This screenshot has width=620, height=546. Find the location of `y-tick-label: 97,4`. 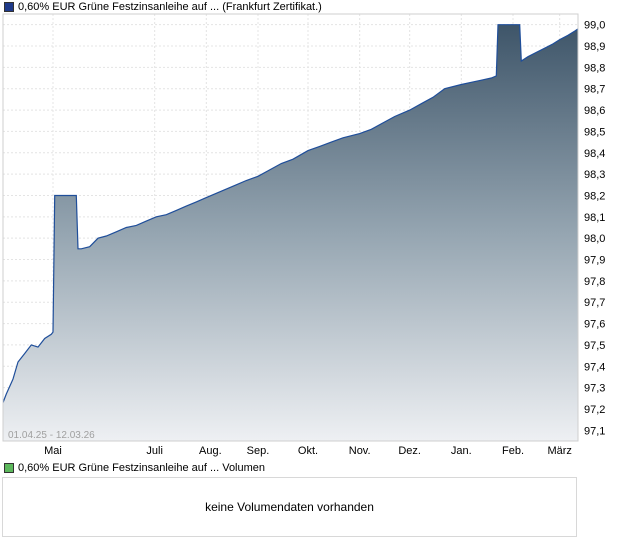

y-tick-label: 97,4 is located at coordinates (594, 367).